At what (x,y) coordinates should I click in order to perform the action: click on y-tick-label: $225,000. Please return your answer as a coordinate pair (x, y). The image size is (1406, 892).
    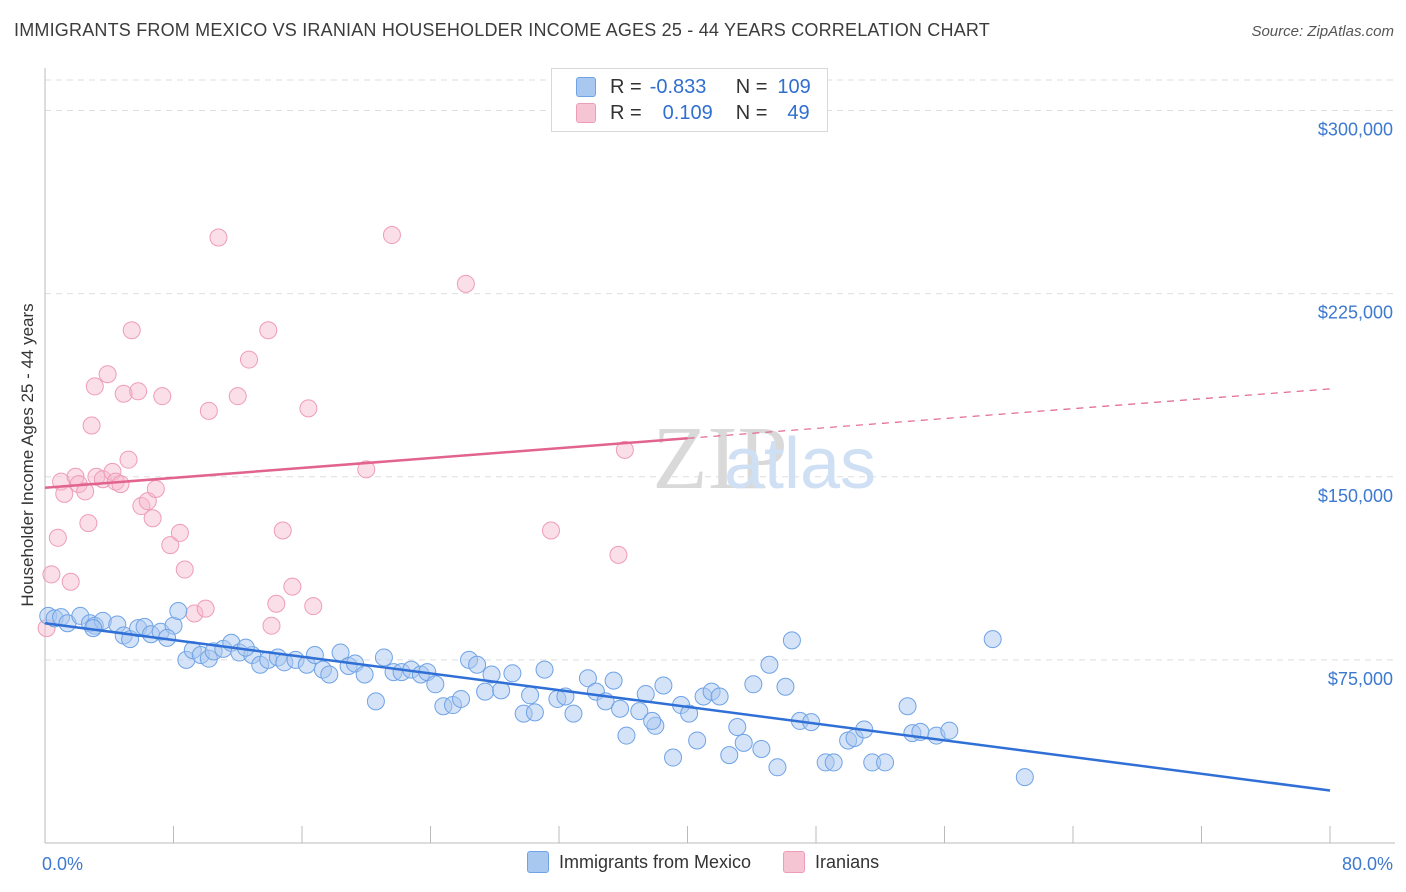
    Looking at the image, I should click on (1355, 313).